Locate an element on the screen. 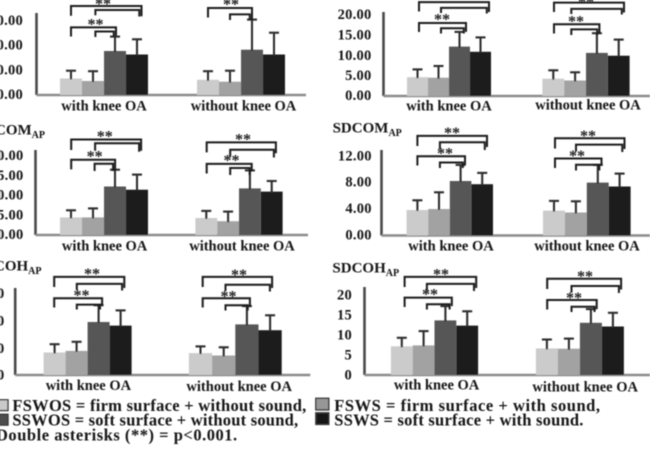 This screenshot has height=450, width=650. svg-text:Double asterisks (**) = p<0.00: Double asterisks (**) = p<0.001. is located at coordinates (119, 434).